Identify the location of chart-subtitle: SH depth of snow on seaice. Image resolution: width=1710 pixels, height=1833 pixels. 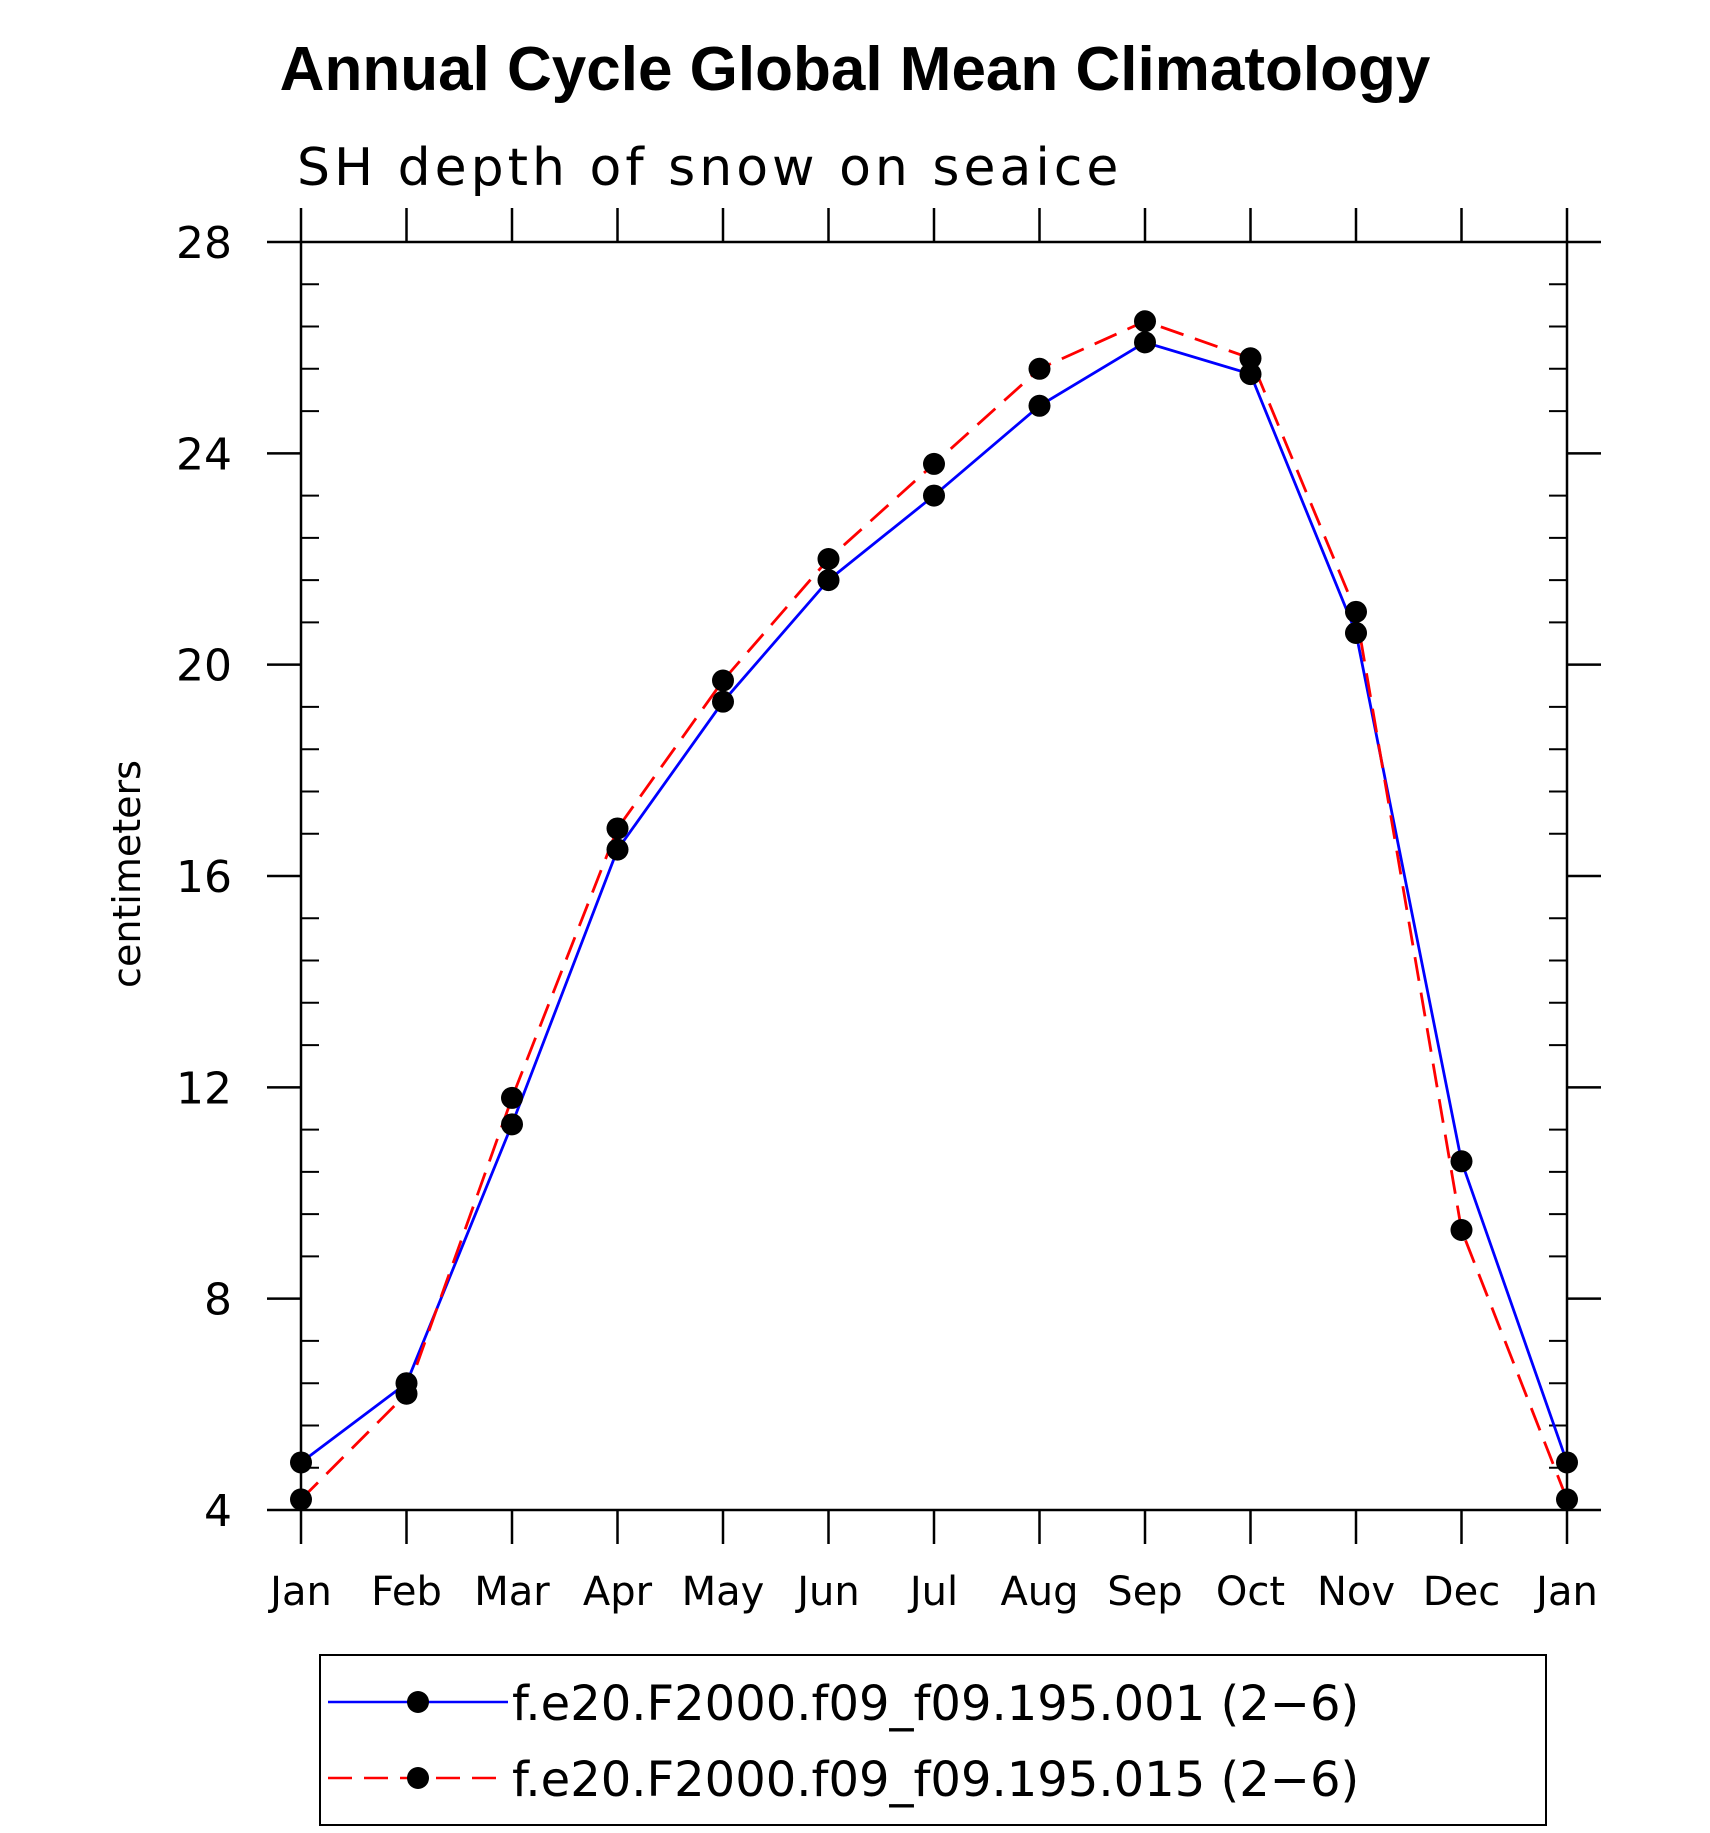
(709, 168).